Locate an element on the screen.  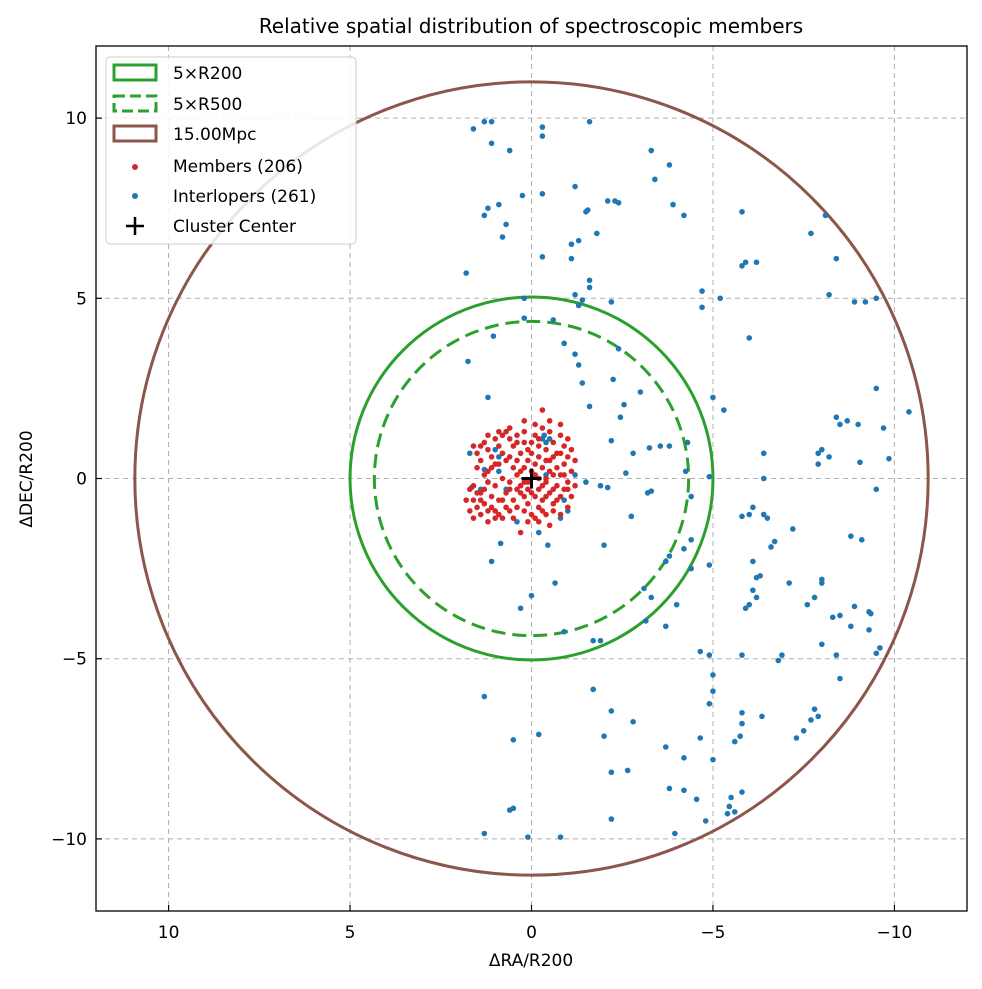
y-tick-label: −5 is located at coordinates (74, 660).